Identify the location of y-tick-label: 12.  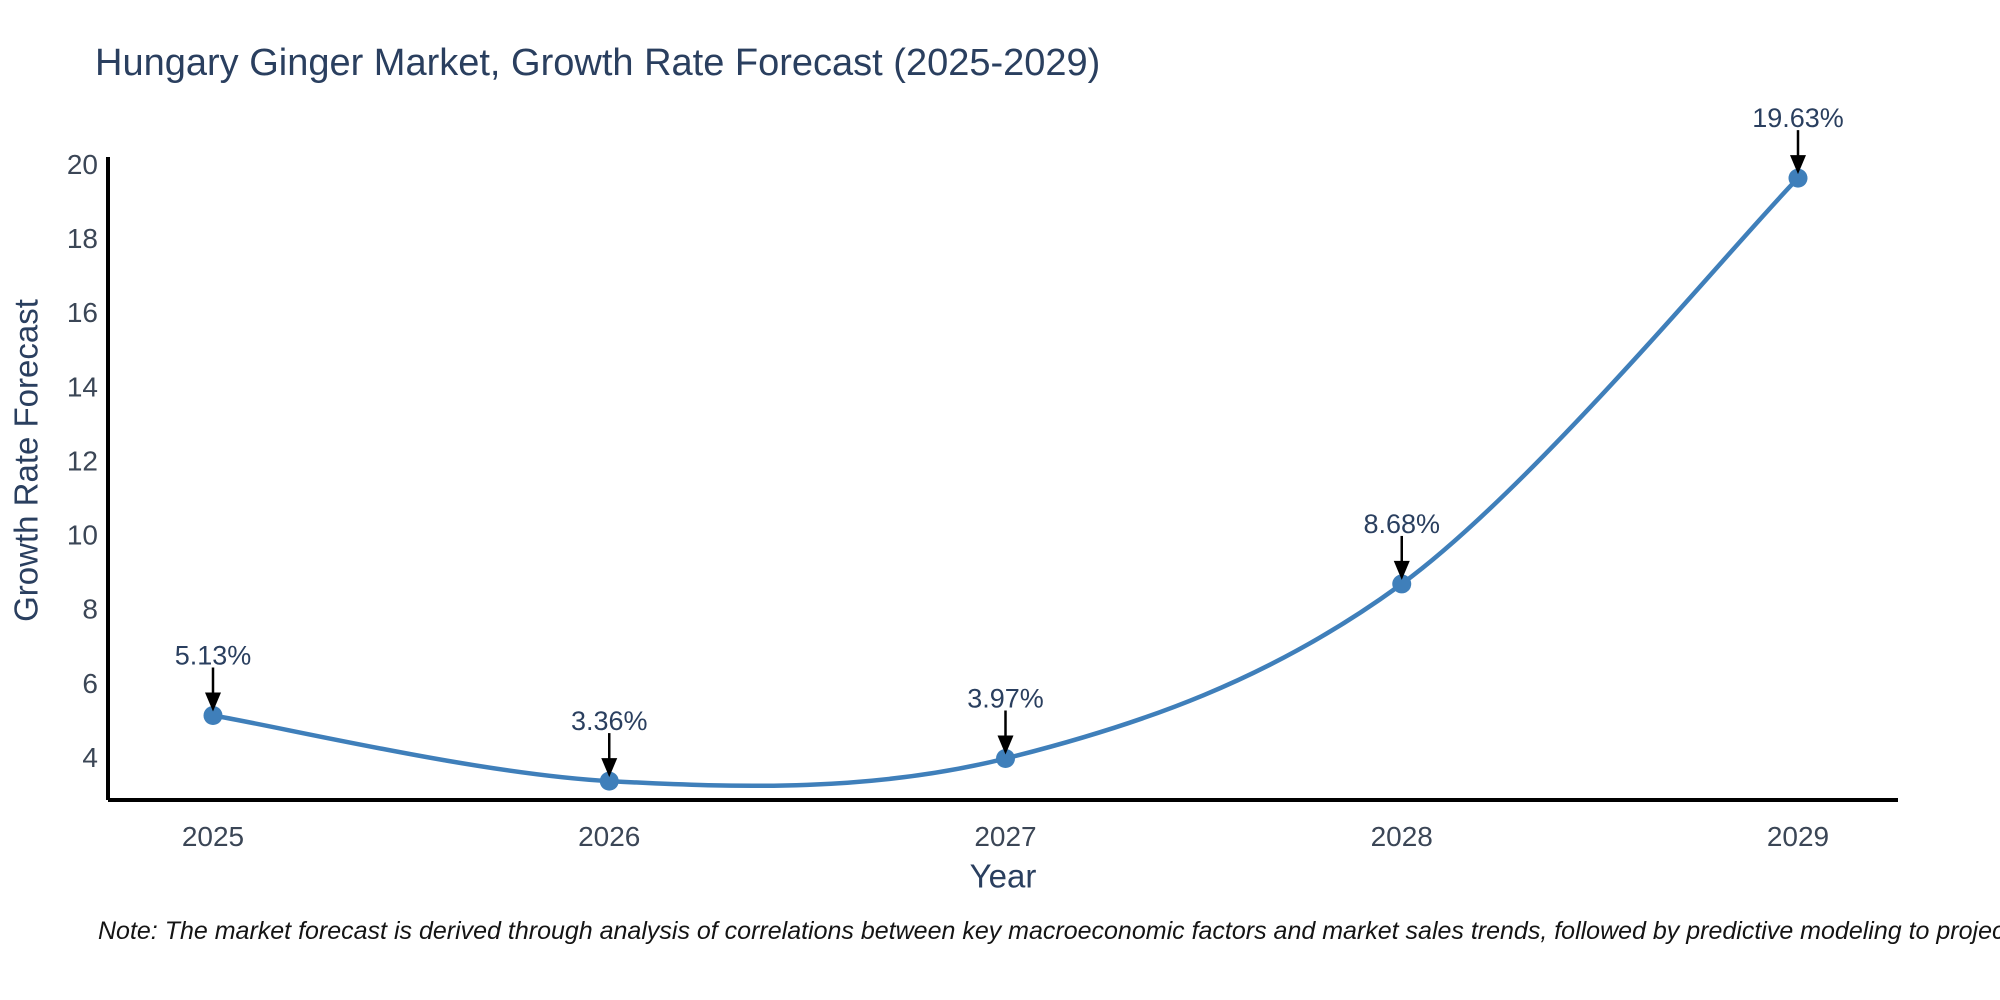
(82, 460).